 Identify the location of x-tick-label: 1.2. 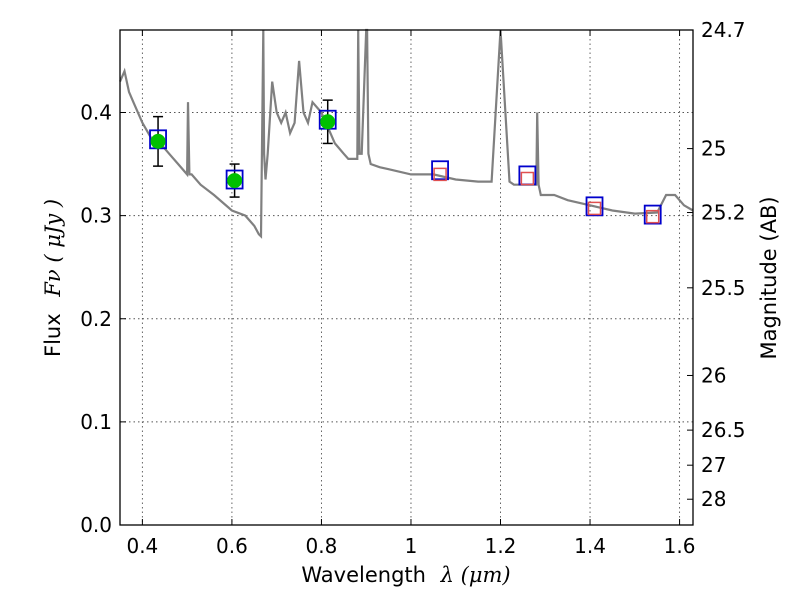
(501, 546).